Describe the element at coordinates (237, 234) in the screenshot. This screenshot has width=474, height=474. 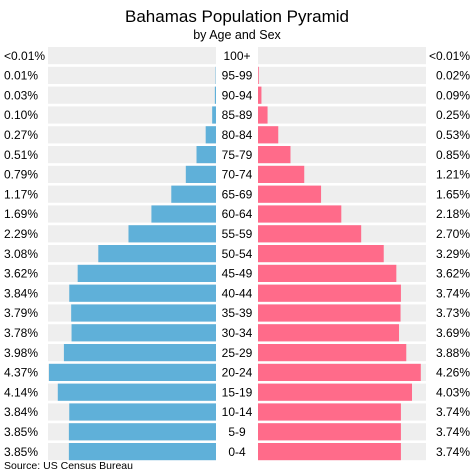
I see `age-group-label: 55-59` at that location.